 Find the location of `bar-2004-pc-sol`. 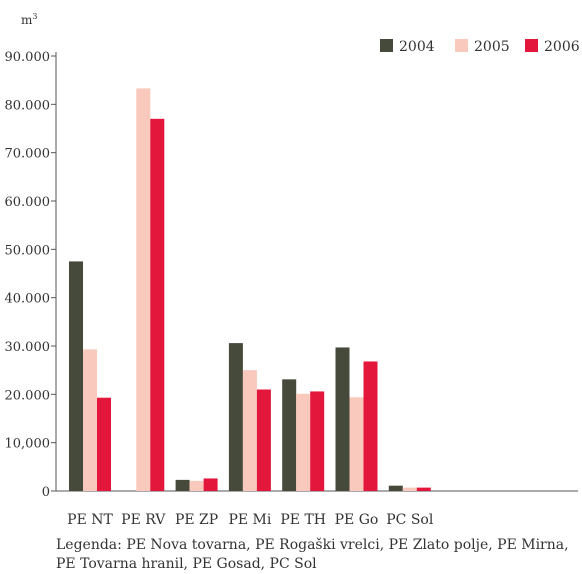

bar-2004-pc-sol is located at coordinates (395, 488).